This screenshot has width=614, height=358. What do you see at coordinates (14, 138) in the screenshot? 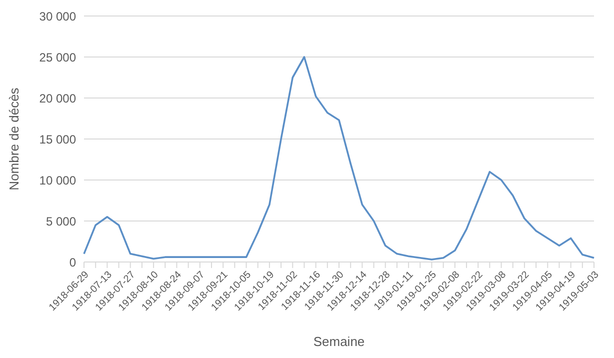
I see `y-axis-title: Nombre de décès` at bounding box center [14, 138].